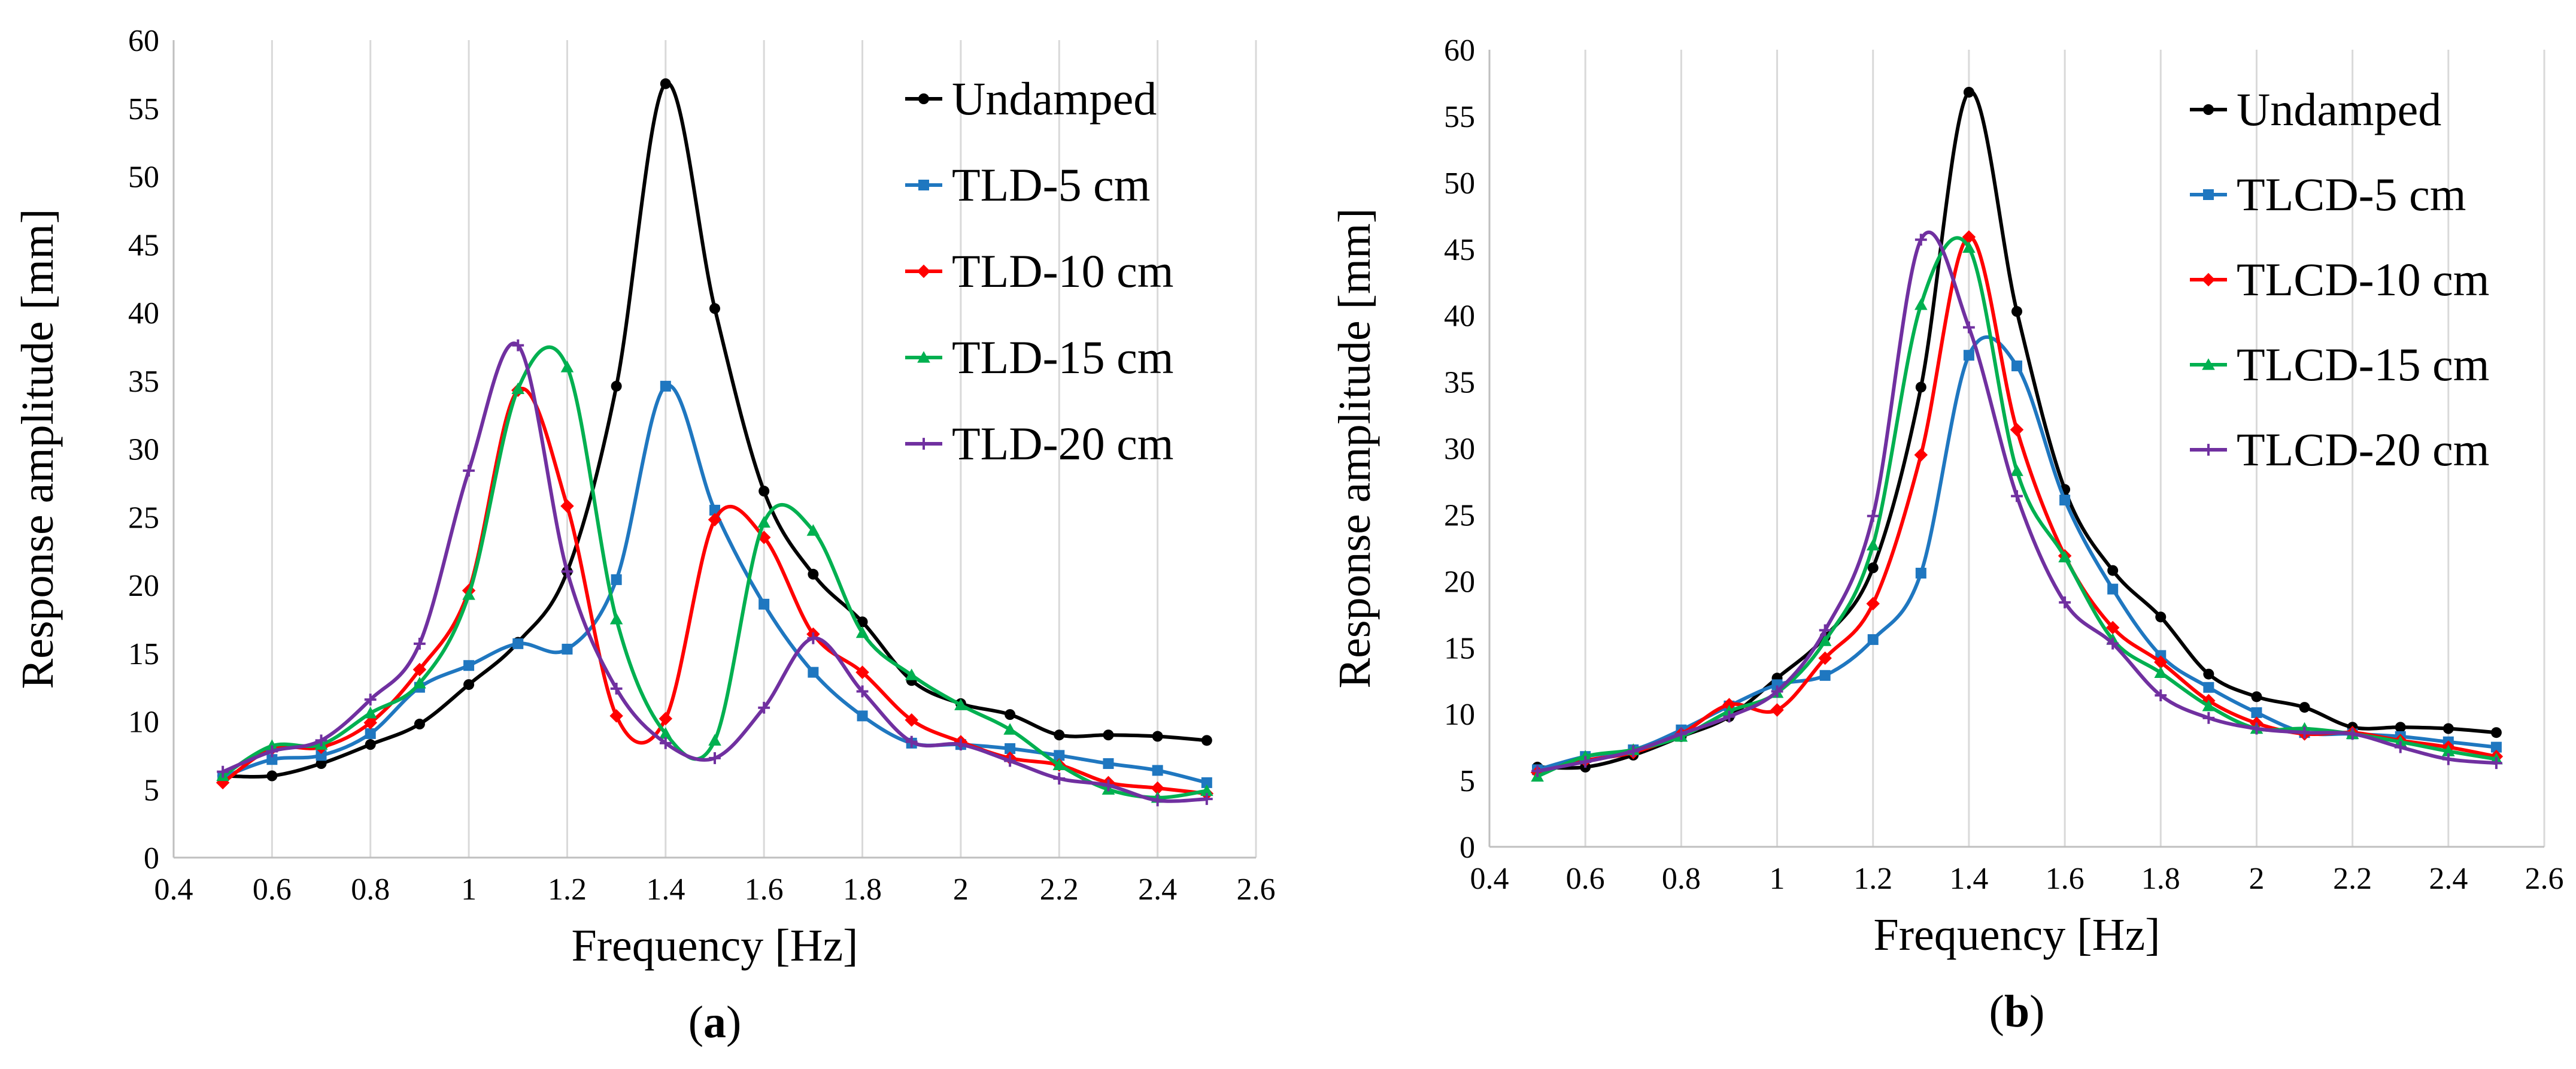 The width and height of the screenshot is (2576, 1069). I want to click on x-tick-label: 0.8, so click(1682, 879).